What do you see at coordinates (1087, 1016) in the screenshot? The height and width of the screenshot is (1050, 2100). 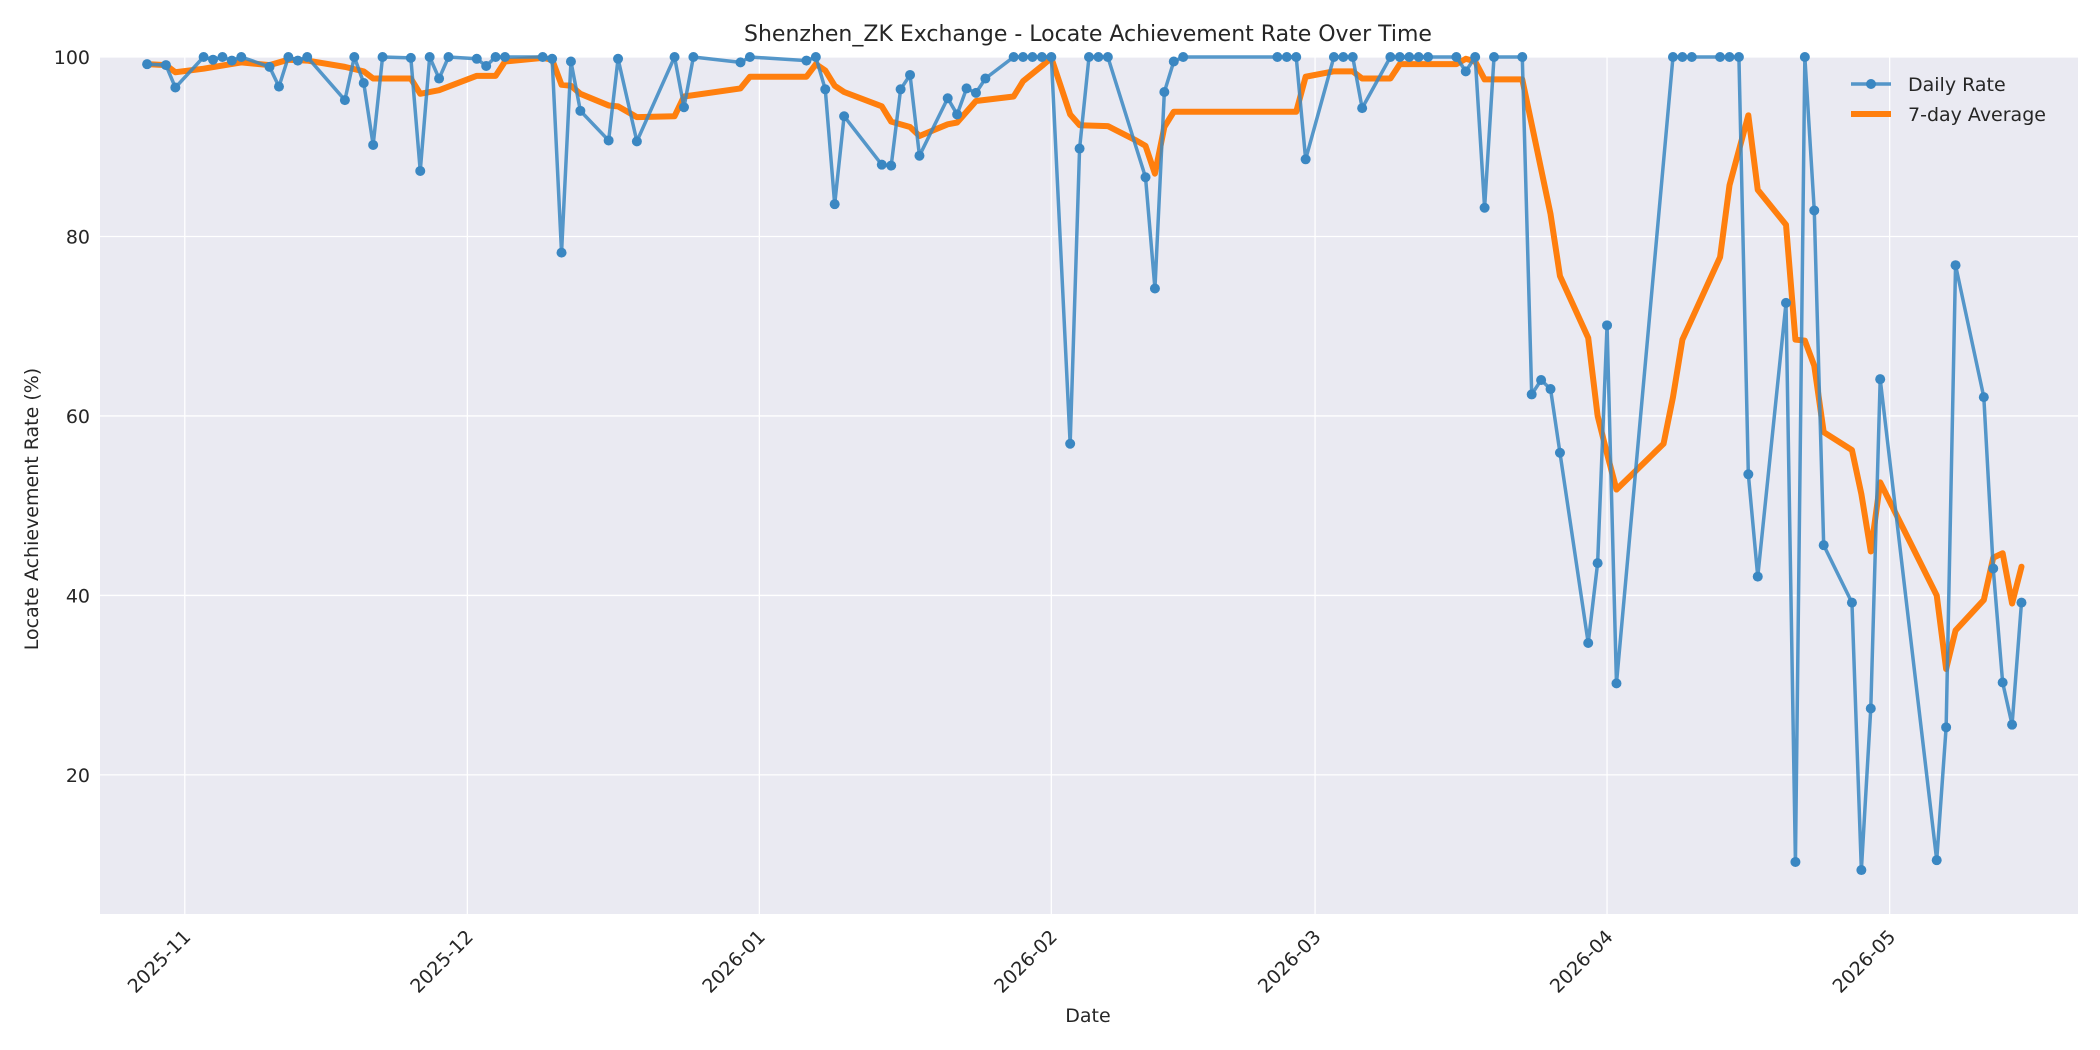 I see `x-axis-label: Date` at bounding box center [1087, 1016].